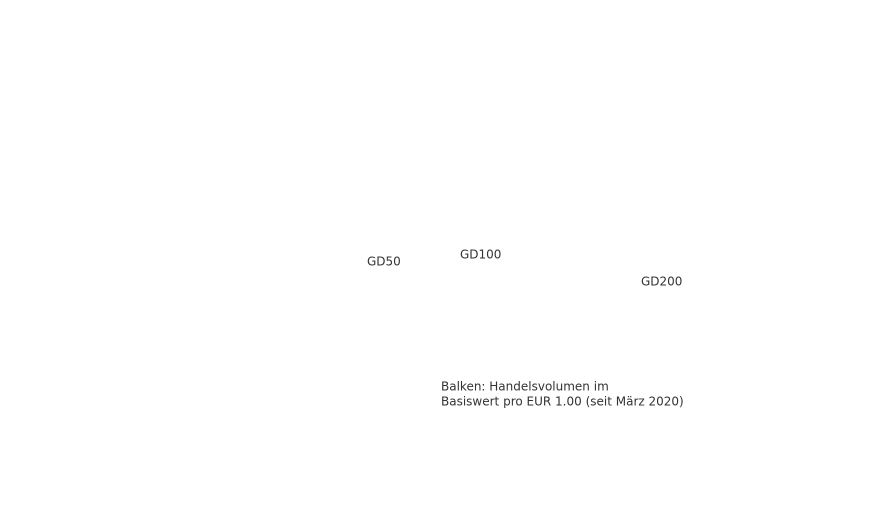  Describe the element at coordinates (562, 402) in the screenshot. I see `annotation: Basiswert pro EUR 1.00 (seit März 2020)` at that location.